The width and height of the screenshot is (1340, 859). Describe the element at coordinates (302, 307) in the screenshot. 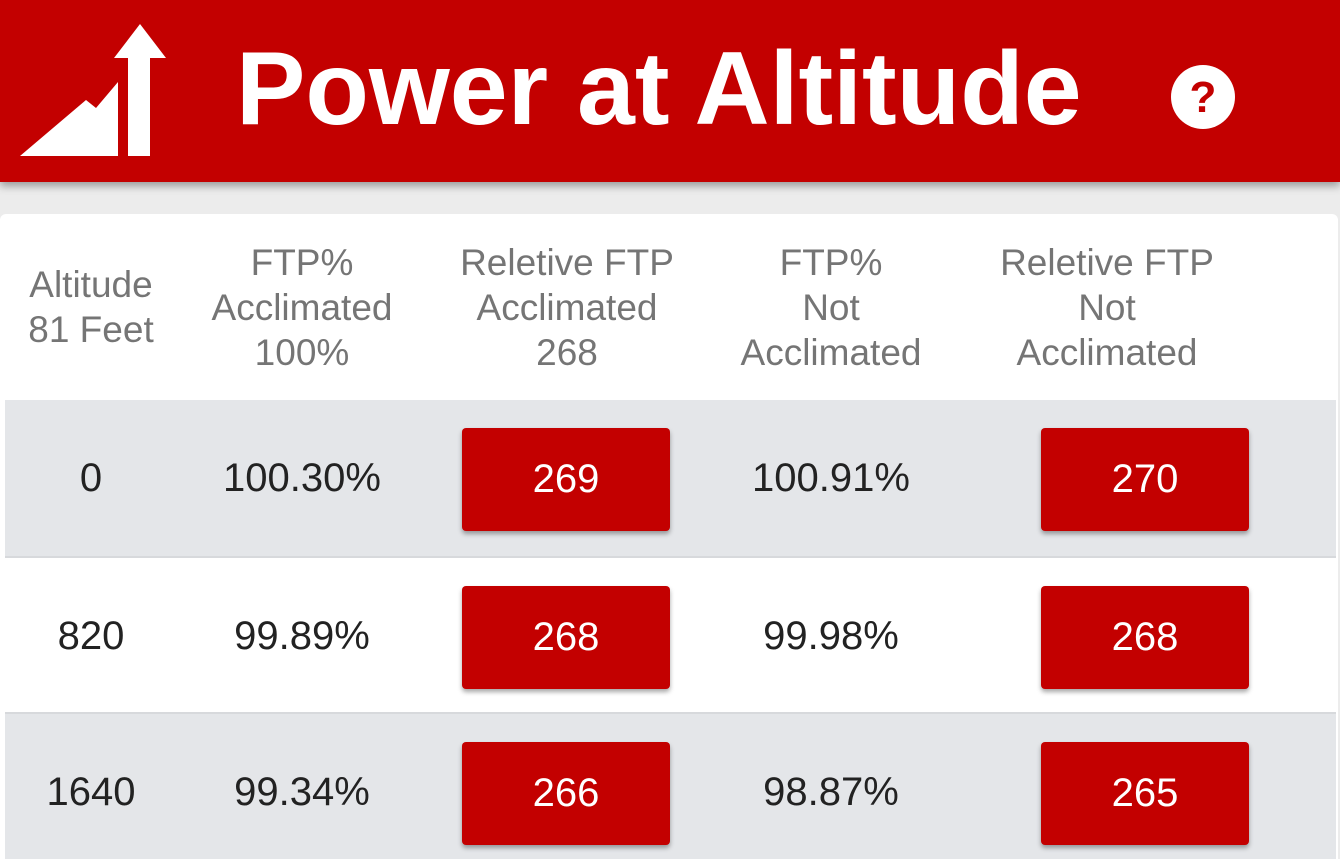

I see `header-ftp-acclimated: FTP% Acclimated 100%` at that location.